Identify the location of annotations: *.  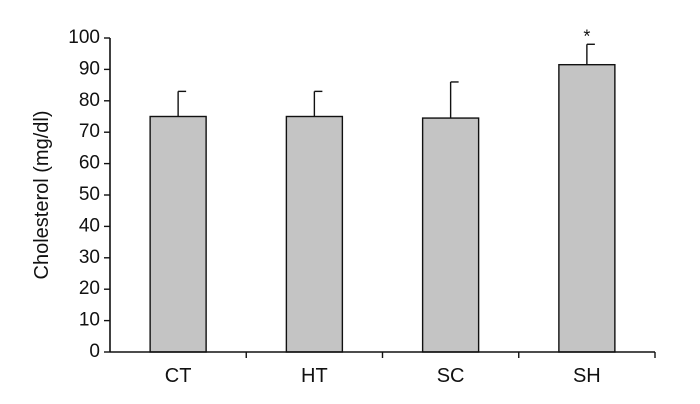
(586, 36).